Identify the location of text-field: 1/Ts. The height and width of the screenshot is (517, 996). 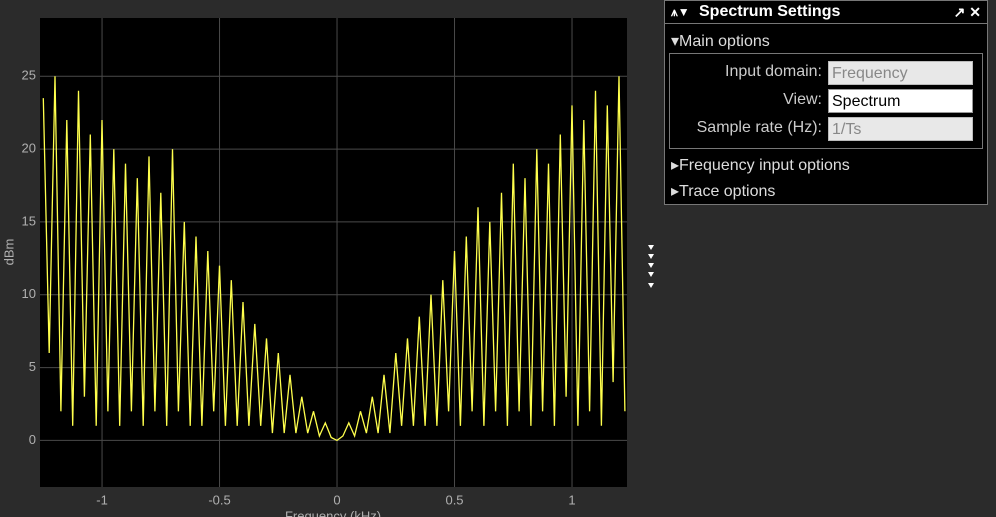
(900, 129).